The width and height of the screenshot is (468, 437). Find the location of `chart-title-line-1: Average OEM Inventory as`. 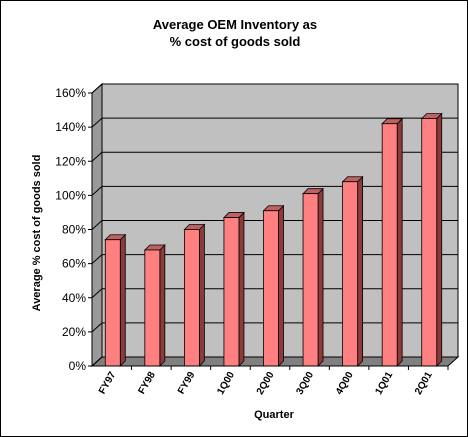

chart-title-line-1: Average OEM Inventory as is located at coordinates (235, 24).